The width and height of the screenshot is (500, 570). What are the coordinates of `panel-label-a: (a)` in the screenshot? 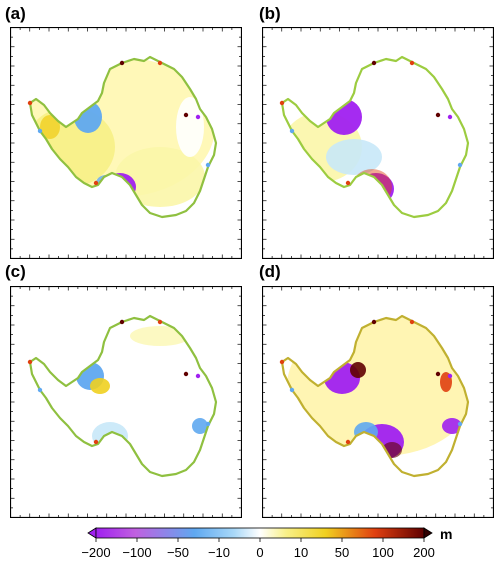 It's located at (15, 13).